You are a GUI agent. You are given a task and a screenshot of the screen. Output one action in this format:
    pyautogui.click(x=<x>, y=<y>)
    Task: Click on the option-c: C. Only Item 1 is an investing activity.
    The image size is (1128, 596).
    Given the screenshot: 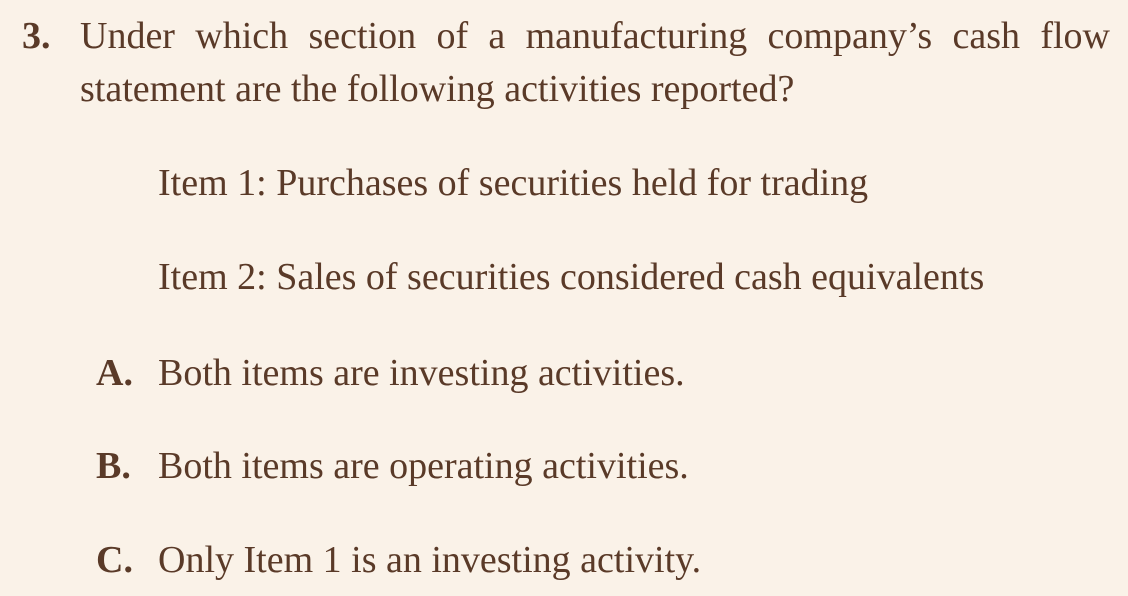 What is the action you would take?
    pyautogui.click(x=398, y=560)
    